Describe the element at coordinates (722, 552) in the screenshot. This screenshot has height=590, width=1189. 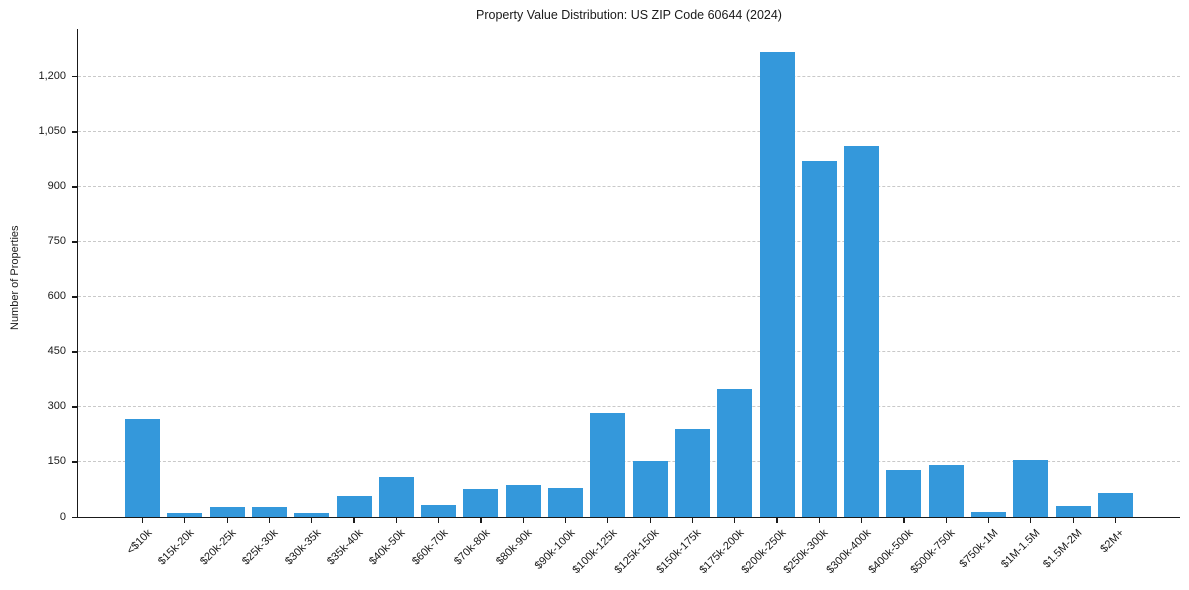
I see `x-tick-label: $175k-200k` at that location.